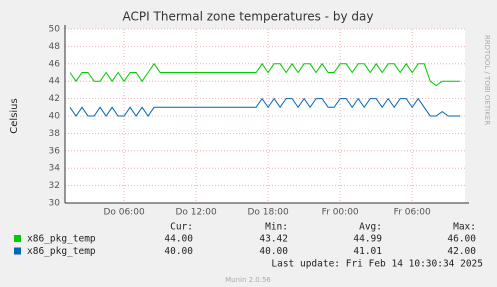 The image size is (497, 287). I want to click on x-tick-label: Do 06:00, so click(124, 213).